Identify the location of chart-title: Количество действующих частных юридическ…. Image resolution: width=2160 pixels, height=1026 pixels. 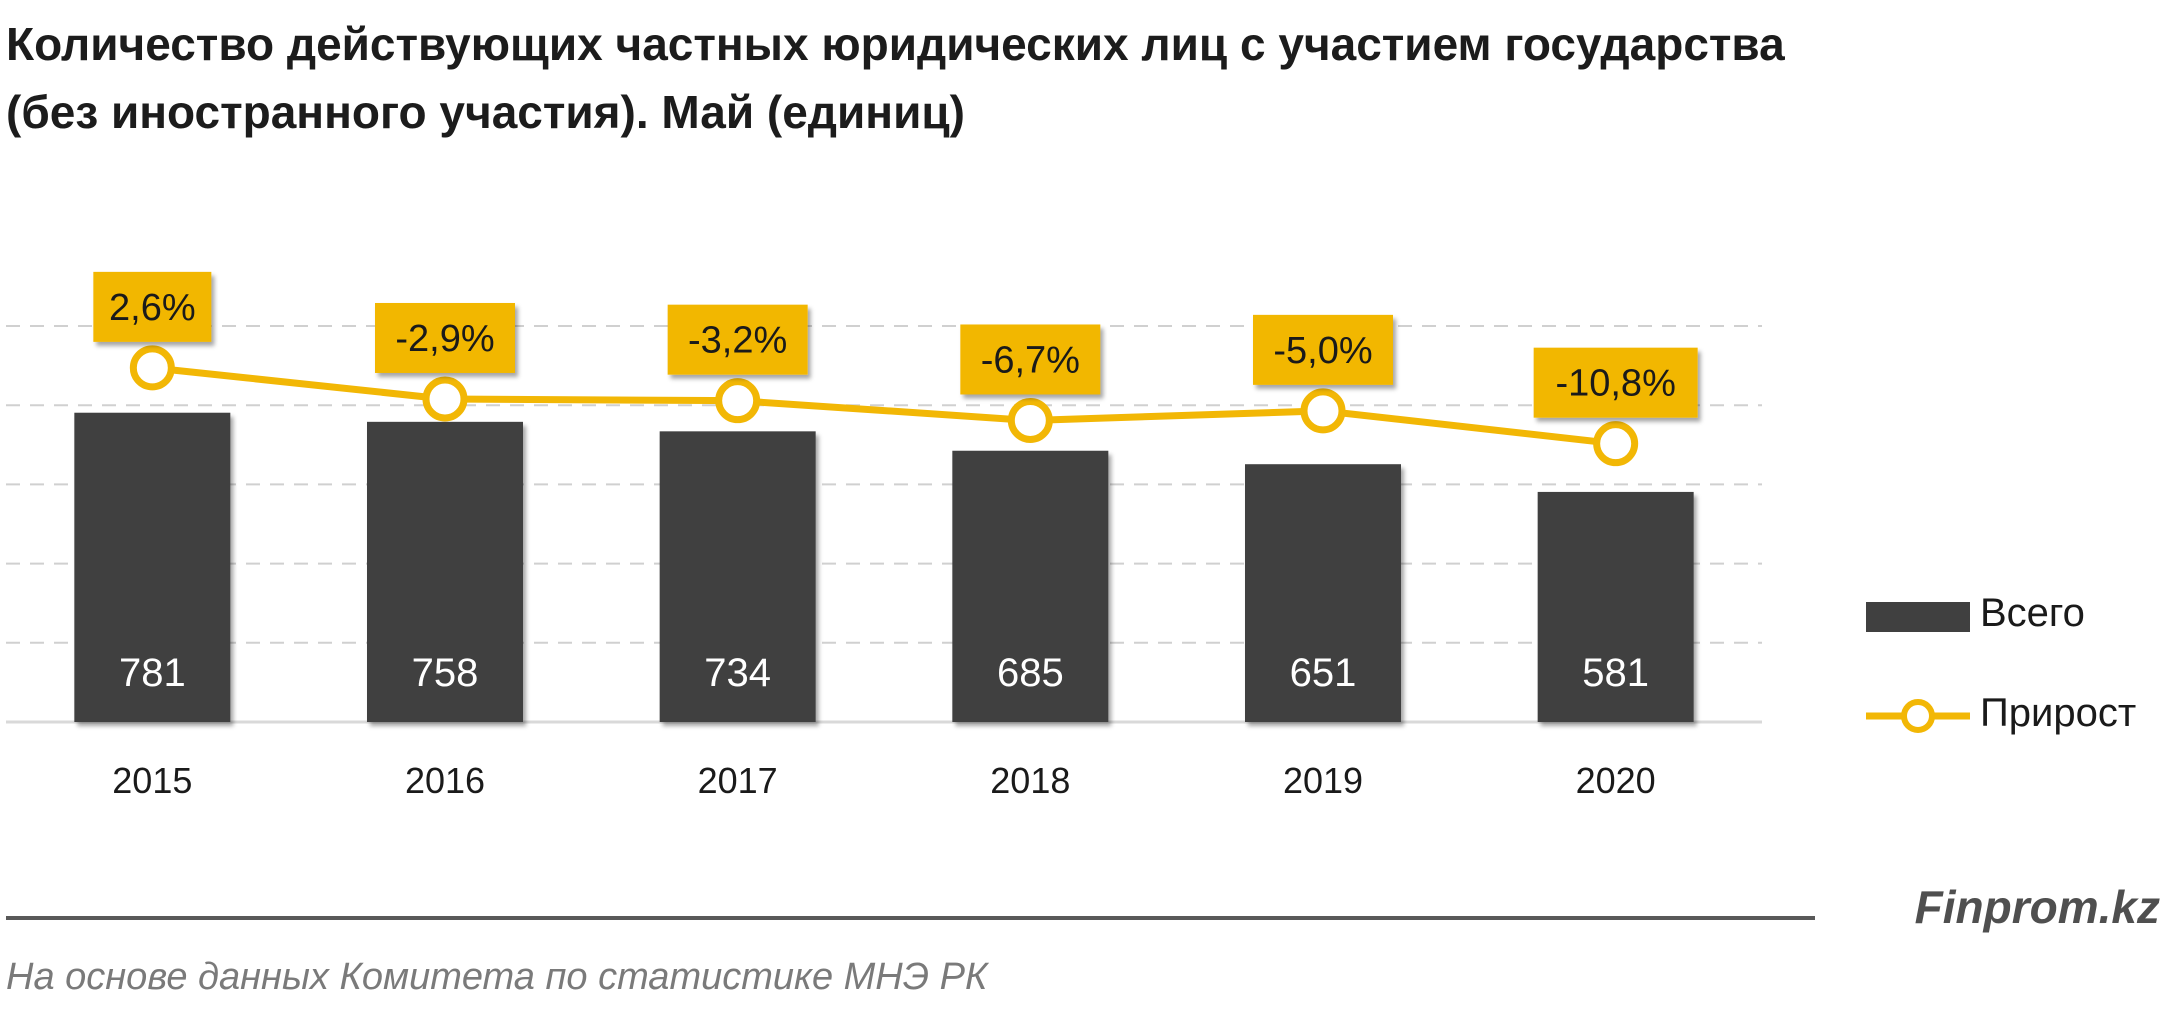
(1056, 78).